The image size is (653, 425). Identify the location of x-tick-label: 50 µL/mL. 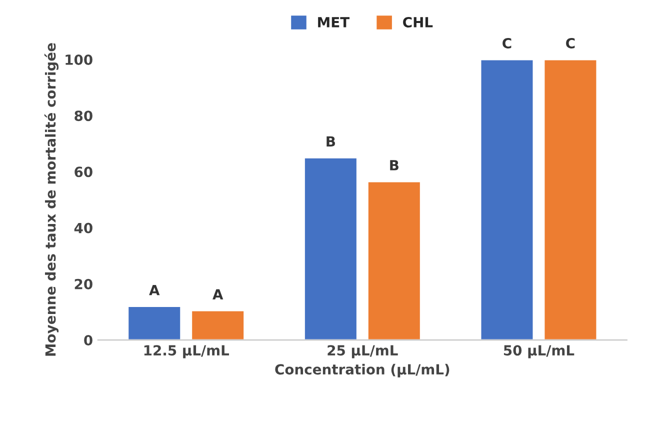
(539, 351).